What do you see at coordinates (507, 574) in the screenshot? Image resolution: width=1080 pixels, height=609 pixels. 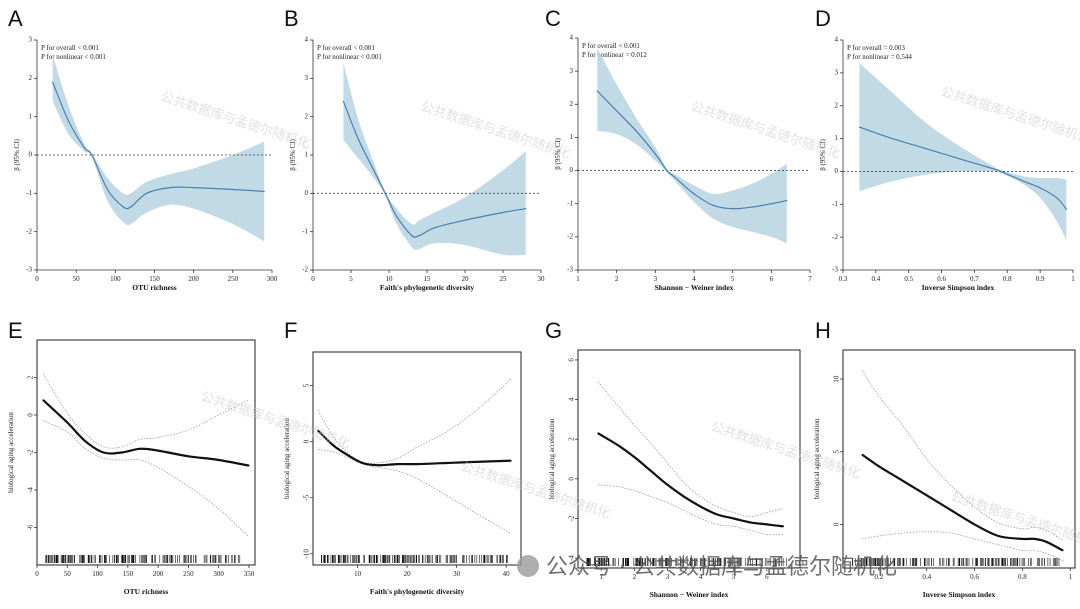 I see `x-tick-label: 40` at bounding box center [507, 574].